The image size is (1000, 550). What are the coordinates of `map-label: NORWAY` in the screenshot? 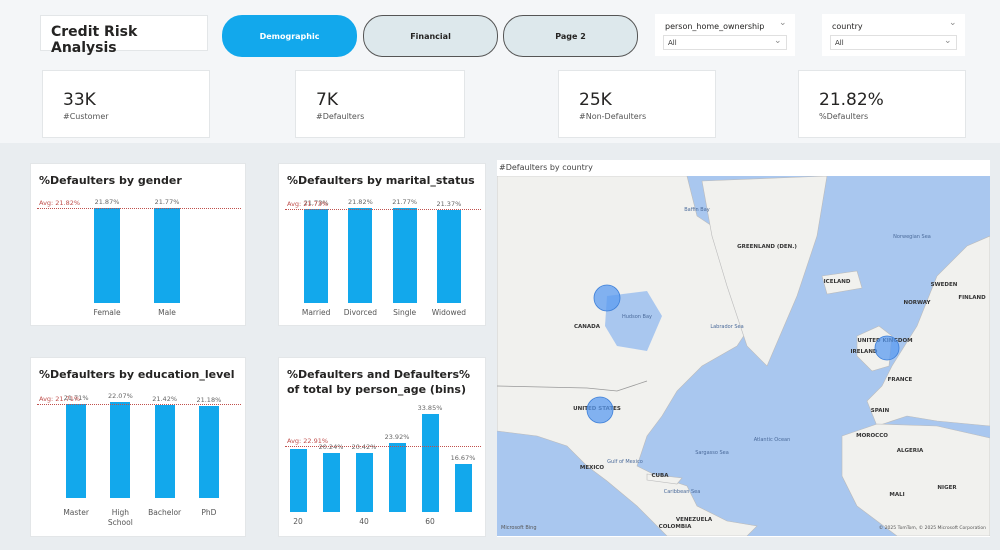 It's located at (917, 303).